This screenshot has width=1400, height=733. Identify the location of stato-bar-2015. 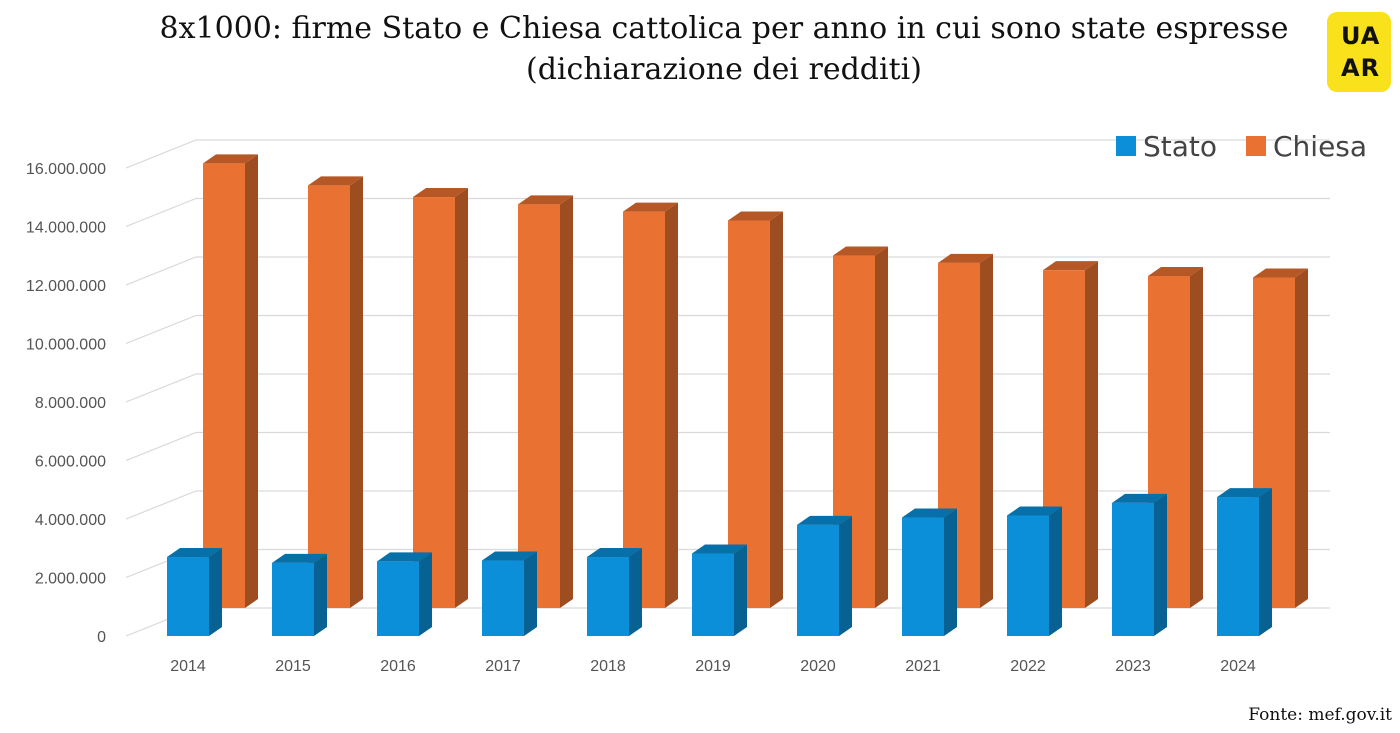
(299, 594).